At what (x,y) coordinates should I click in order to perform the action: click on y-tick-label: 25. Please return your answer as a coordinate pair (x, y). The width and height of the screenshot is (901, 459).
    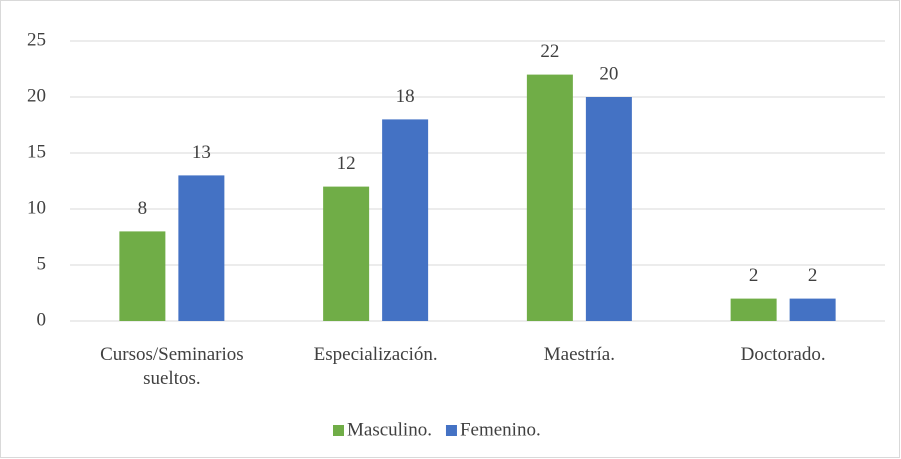
    Looking at the image, I should click on (36, 39).